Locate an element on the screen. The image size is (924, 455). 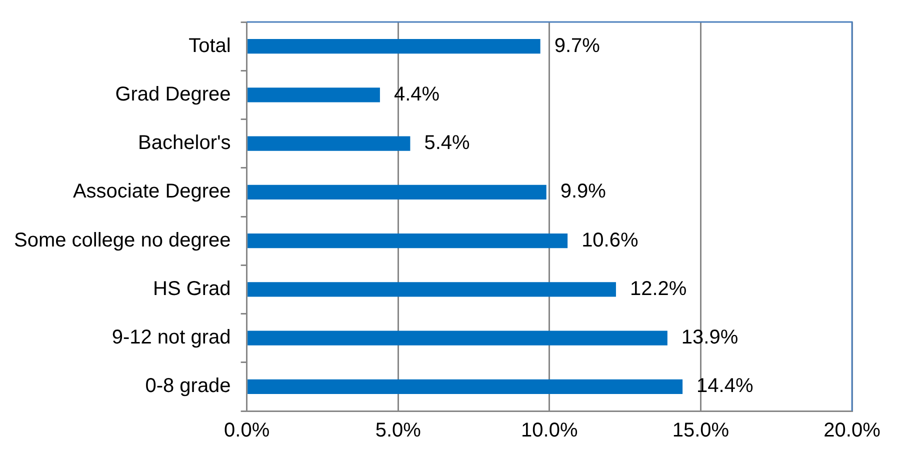
y-tick-label: 9-12 not grad is located at coordinates (171, 337).